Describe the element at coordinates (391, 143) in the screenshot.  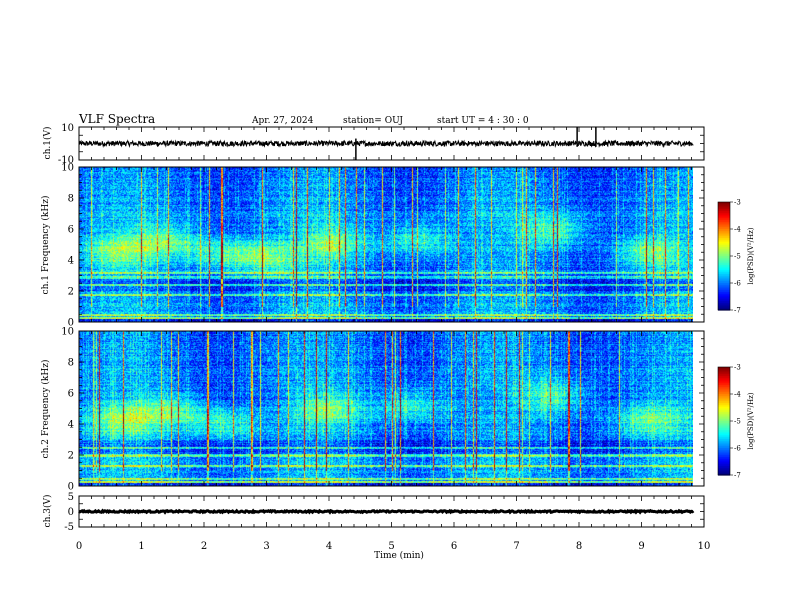
I see `ch1-ticks` at that location.